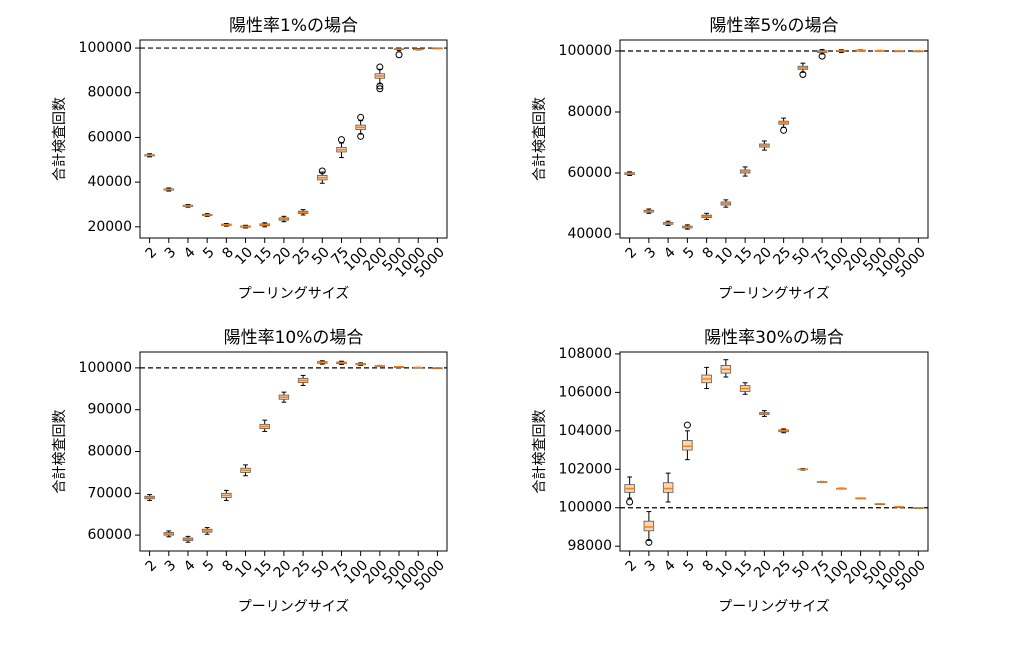 The width and height of the screenshot is (1021, 668). Describe the element at coordinates (585, 354) in the screenshot. I see `y-tick-label: 108000` at that location.